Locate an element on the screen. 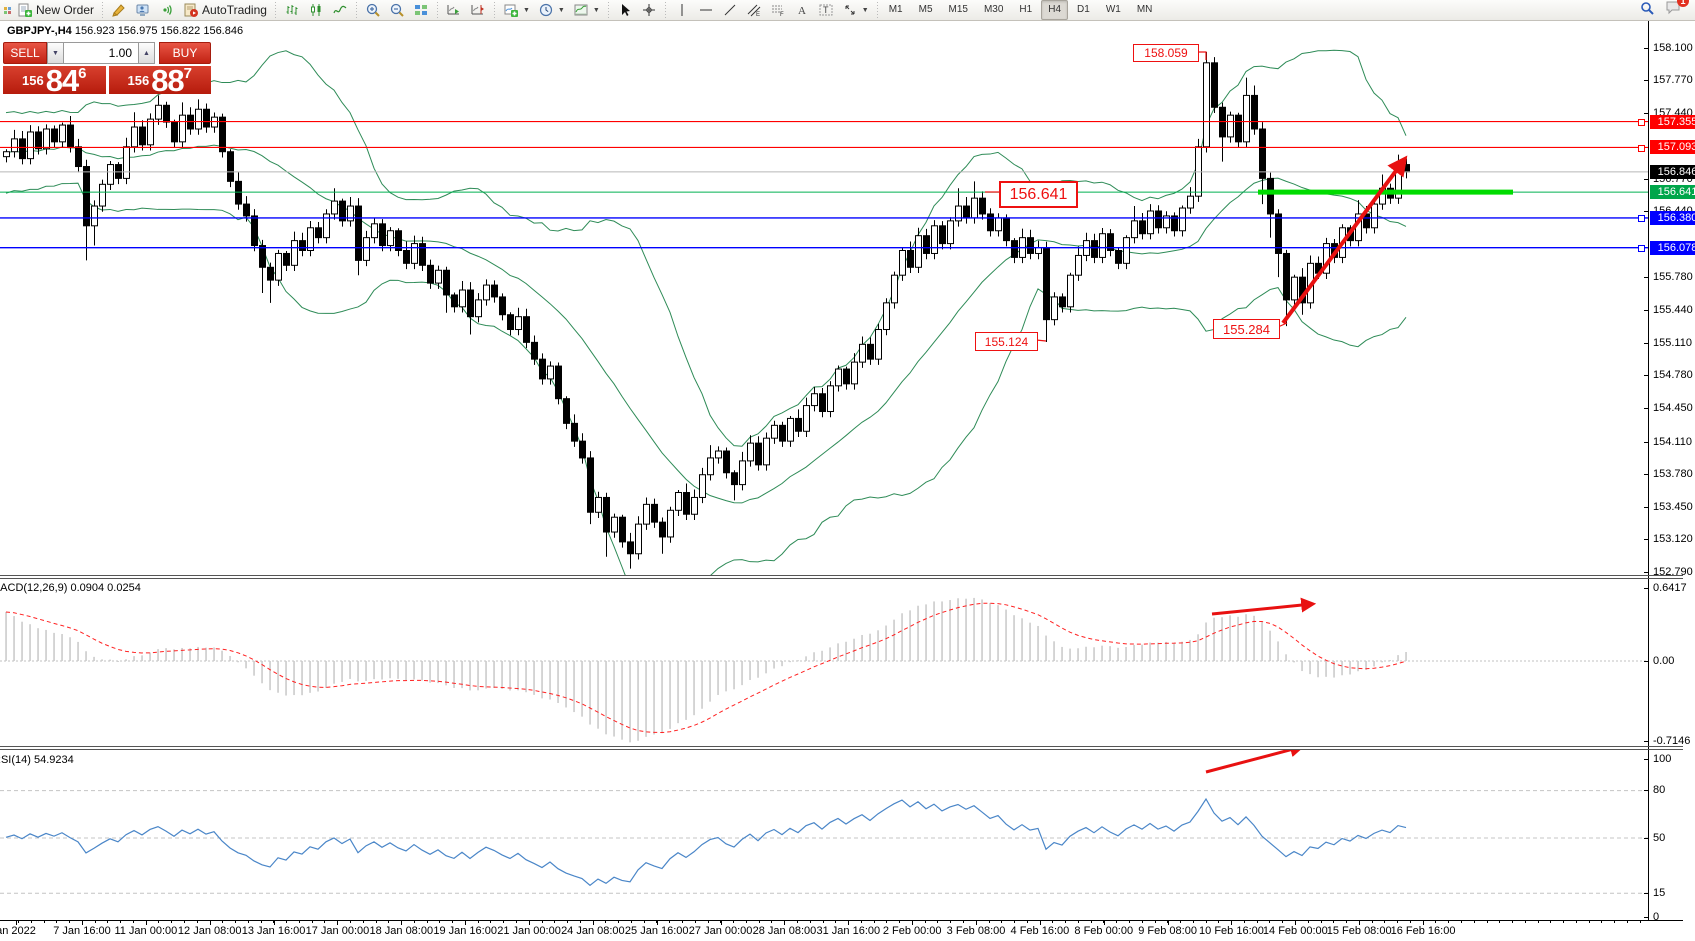  line-chart-button is located at coordinates (340, 10).